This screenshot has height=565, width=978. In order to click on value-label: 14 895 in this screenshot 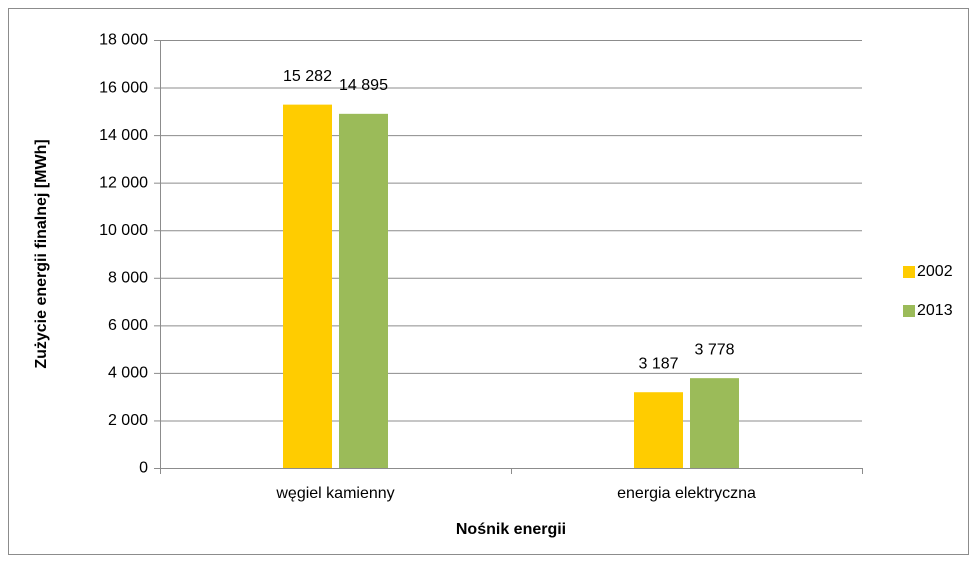, I will do `click(363, 85)`.